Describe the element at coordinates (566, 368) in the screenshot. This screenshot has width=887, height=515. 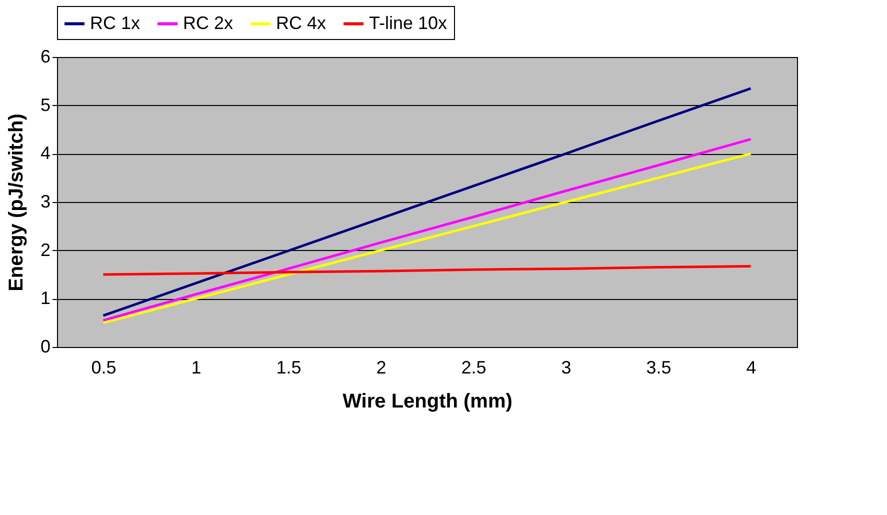
I see `x-tick-label: 3` at that location.